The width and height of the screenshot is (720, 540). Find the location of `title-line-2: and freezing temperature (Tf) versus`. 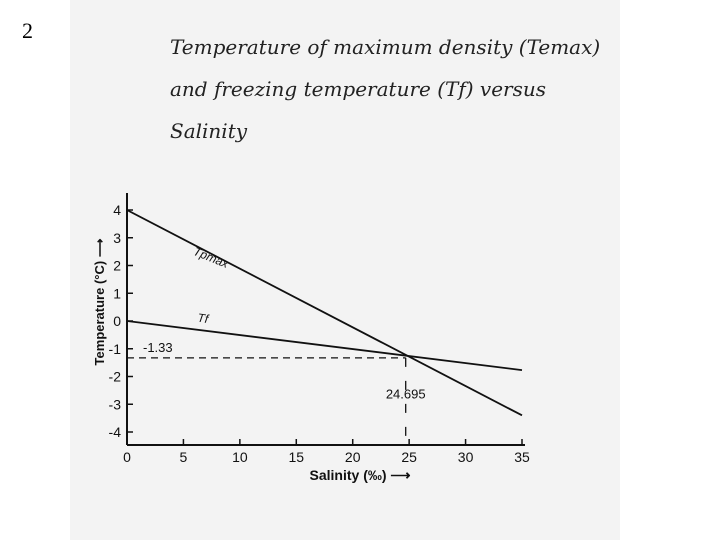

title-line-2: and freezing temperature (Tf) versus is located at coordinates (358, 89).